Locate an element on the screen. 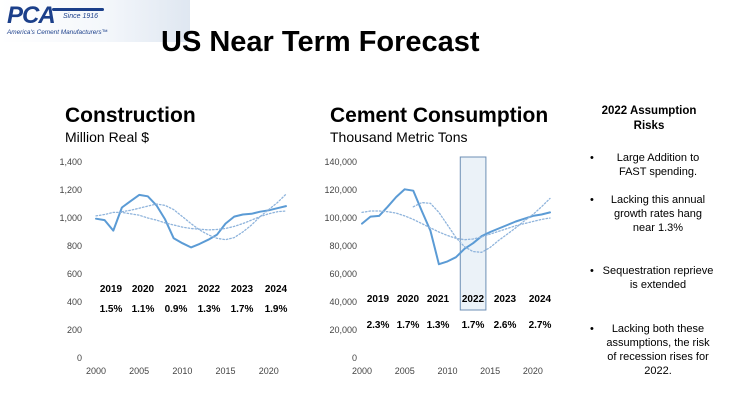 Image resolution: width=732 pixels, height=410 pixels. cement-ytick-label: 20,000 is located at coordinates (343, 330).